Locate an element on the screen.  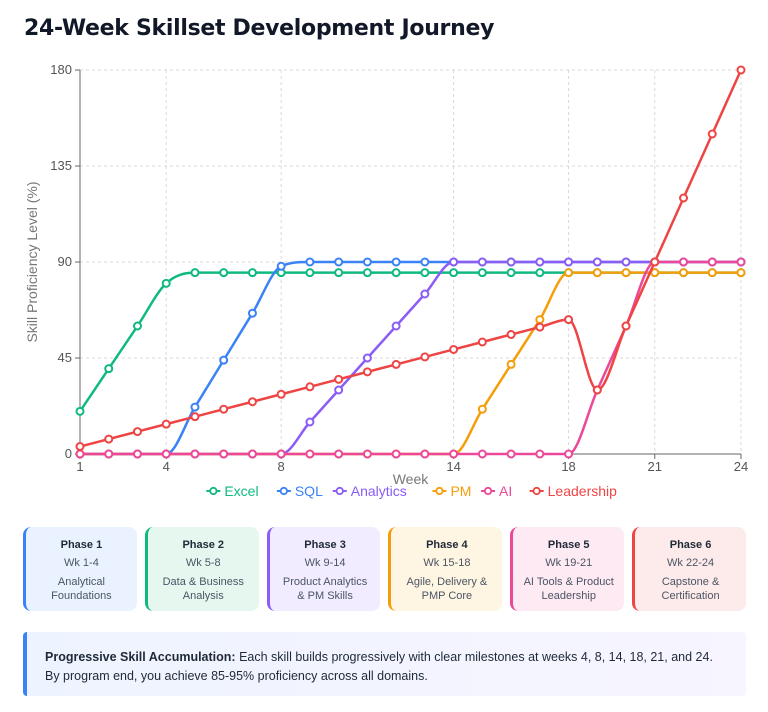
phase-desc-line: Analysis is located at coordinates (203, 596).